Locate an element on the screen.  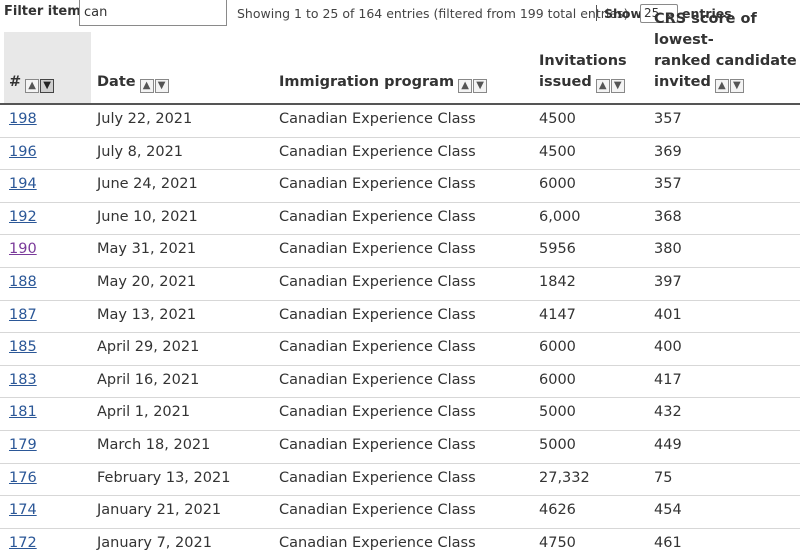
draw-number-link: 174 is located at coordinates (23, 510).